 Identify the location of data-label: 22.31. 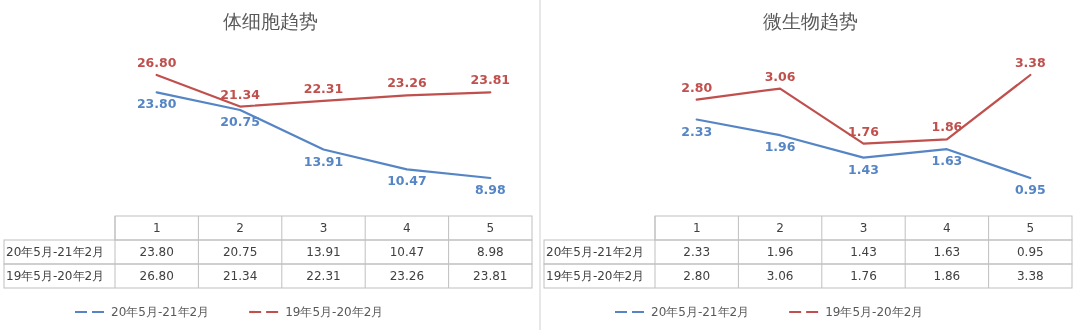
(323, 276).